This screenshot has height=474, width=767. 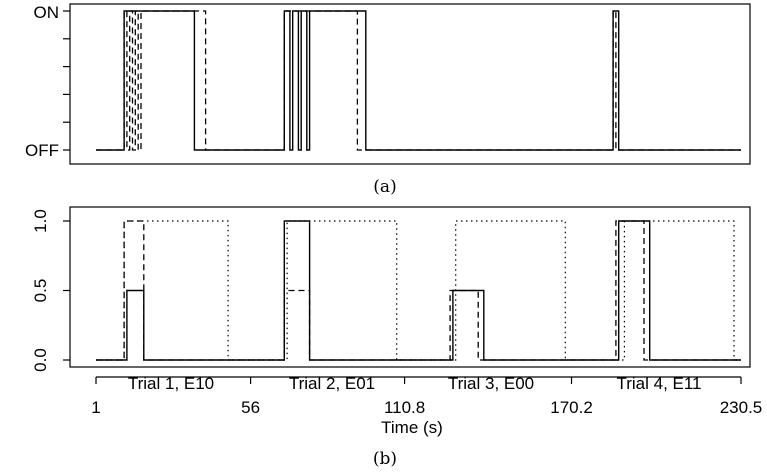 I want to click on panel-b-x-axis-title: Time (s), so click(x=412, y=427).